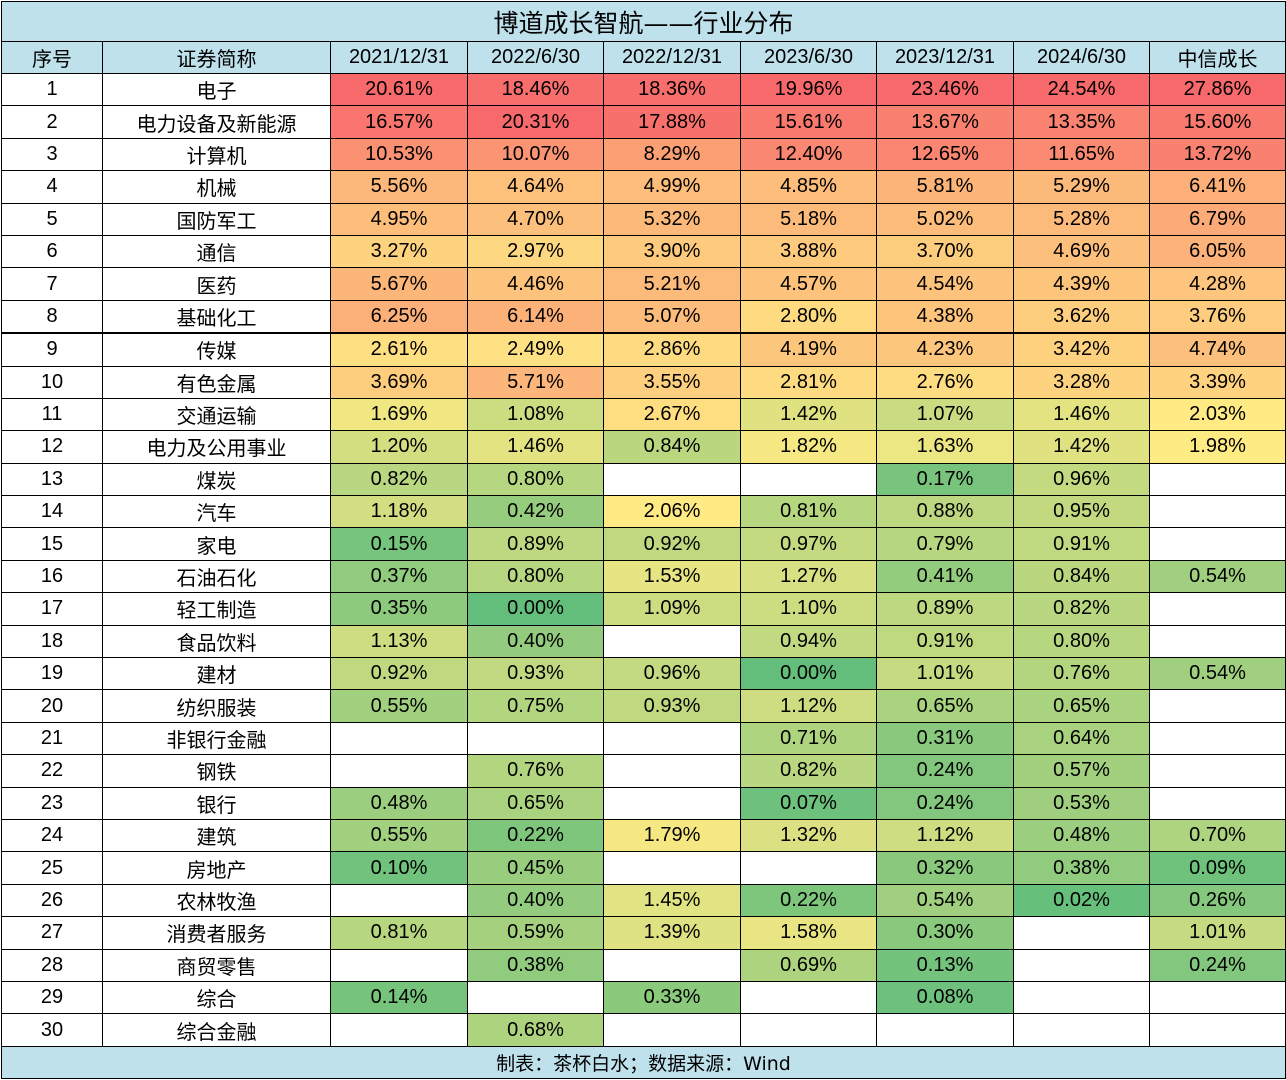  What do you see at coordinates (808, 349) in the screenshot?
I see `weight-cell: 4.19%` at bounding box center [808, 349].